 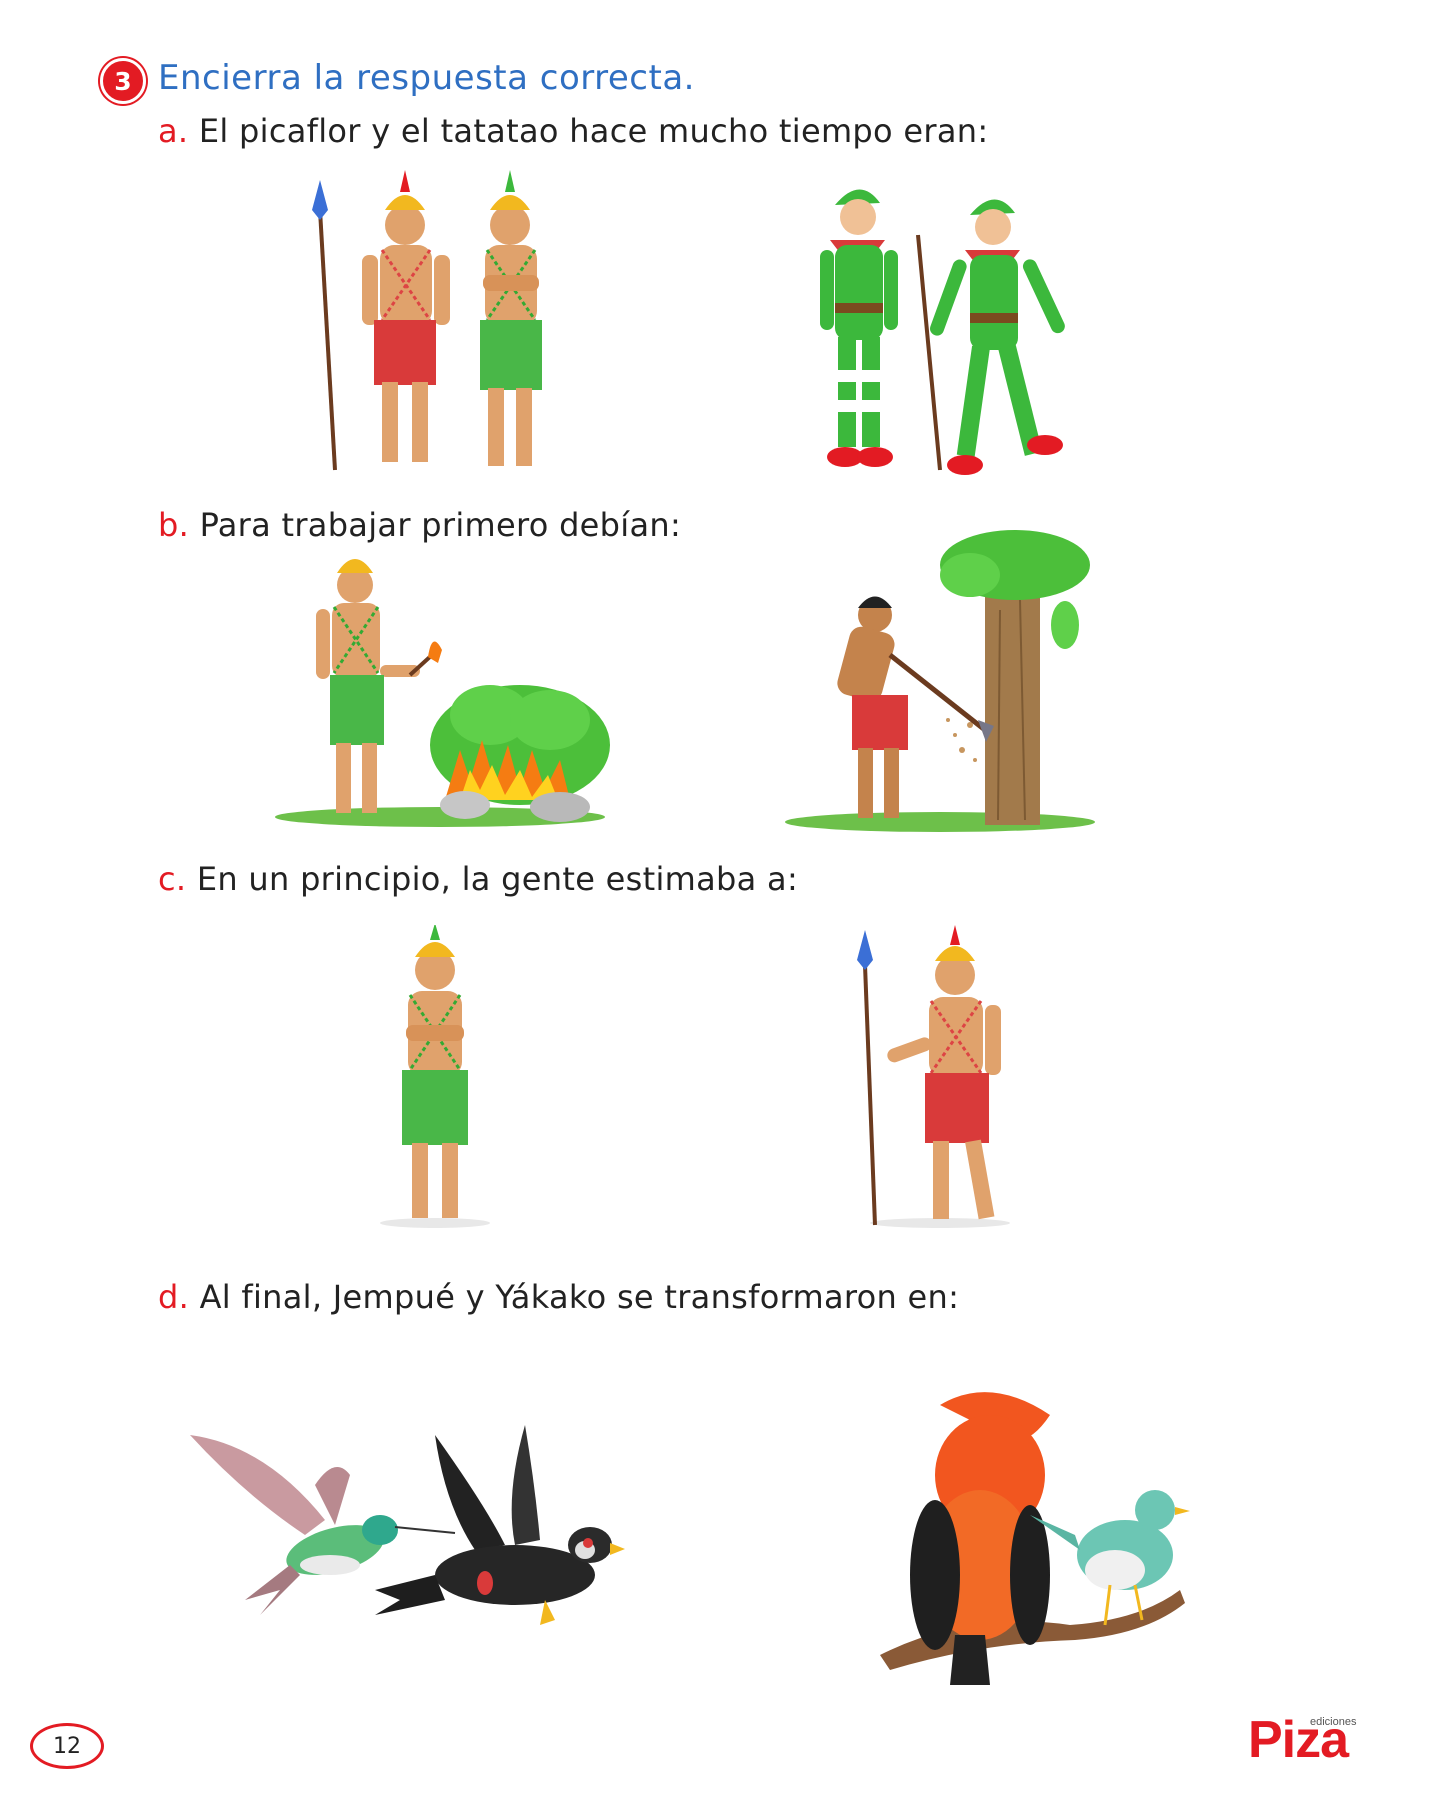 What do you see at coordinates (174, 1297) in the screenshot?
I see `question-letter: d.` at bounding box center [174, 1297].